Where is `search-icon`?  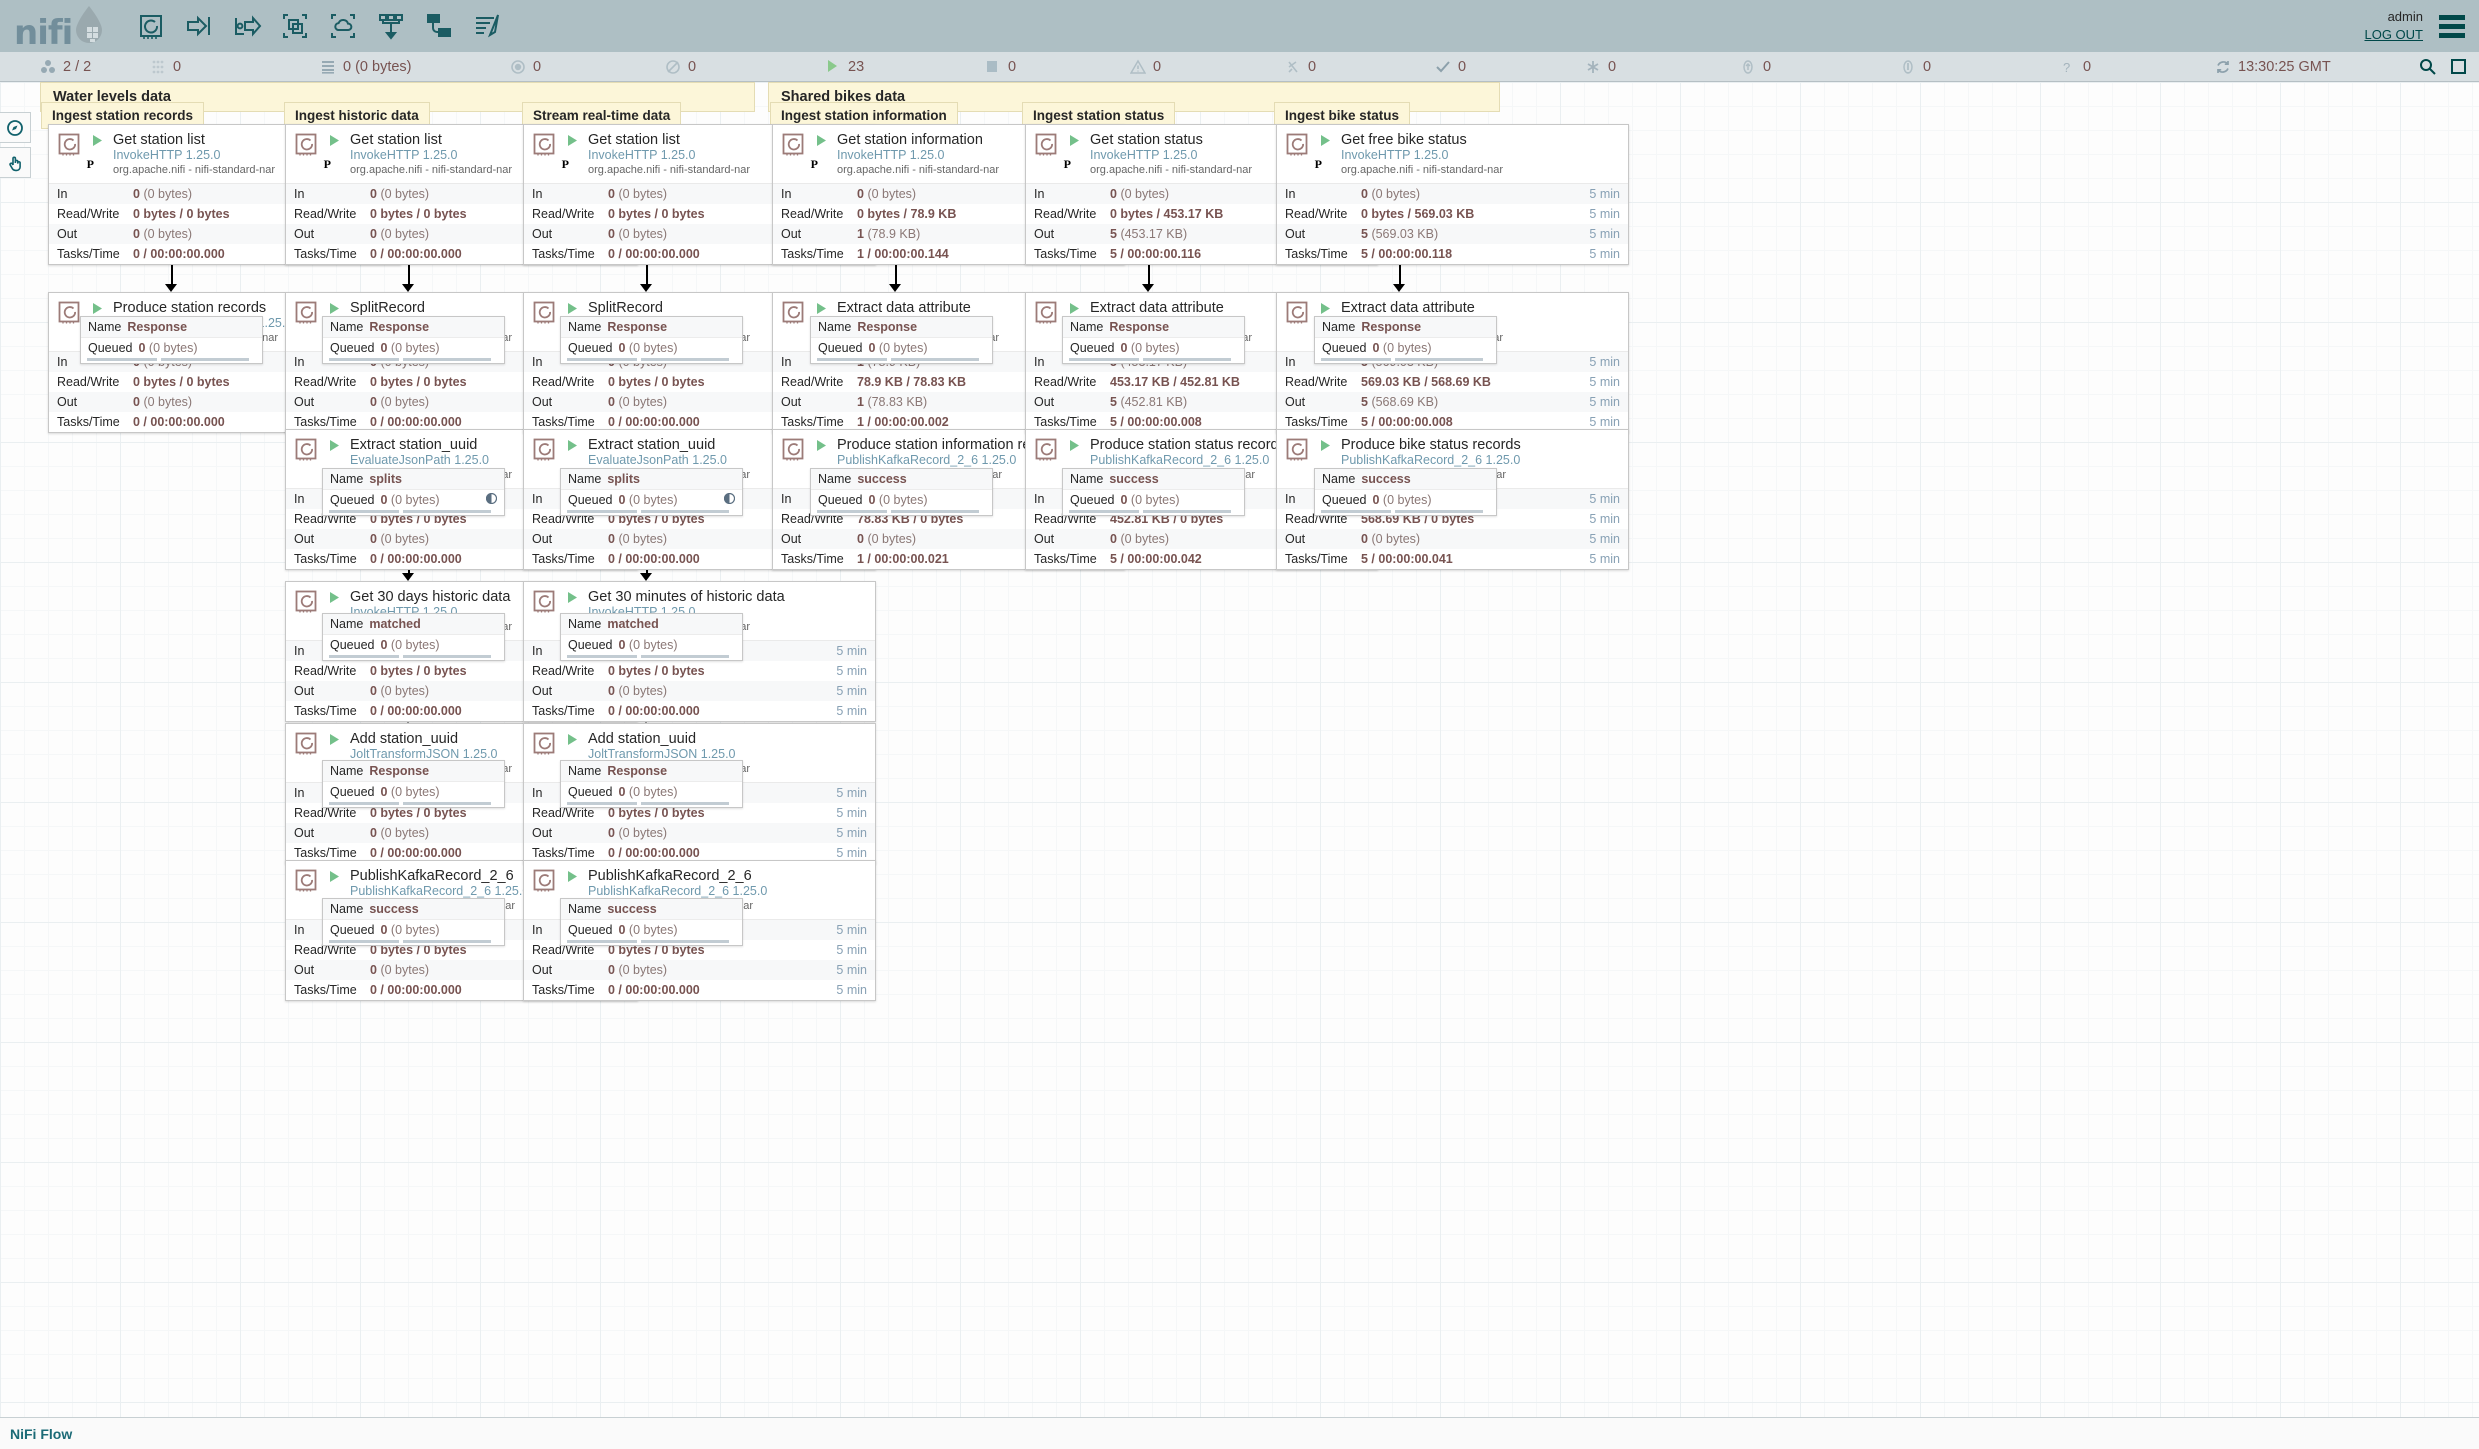
search-icon is located at coordinates (2427, 66).